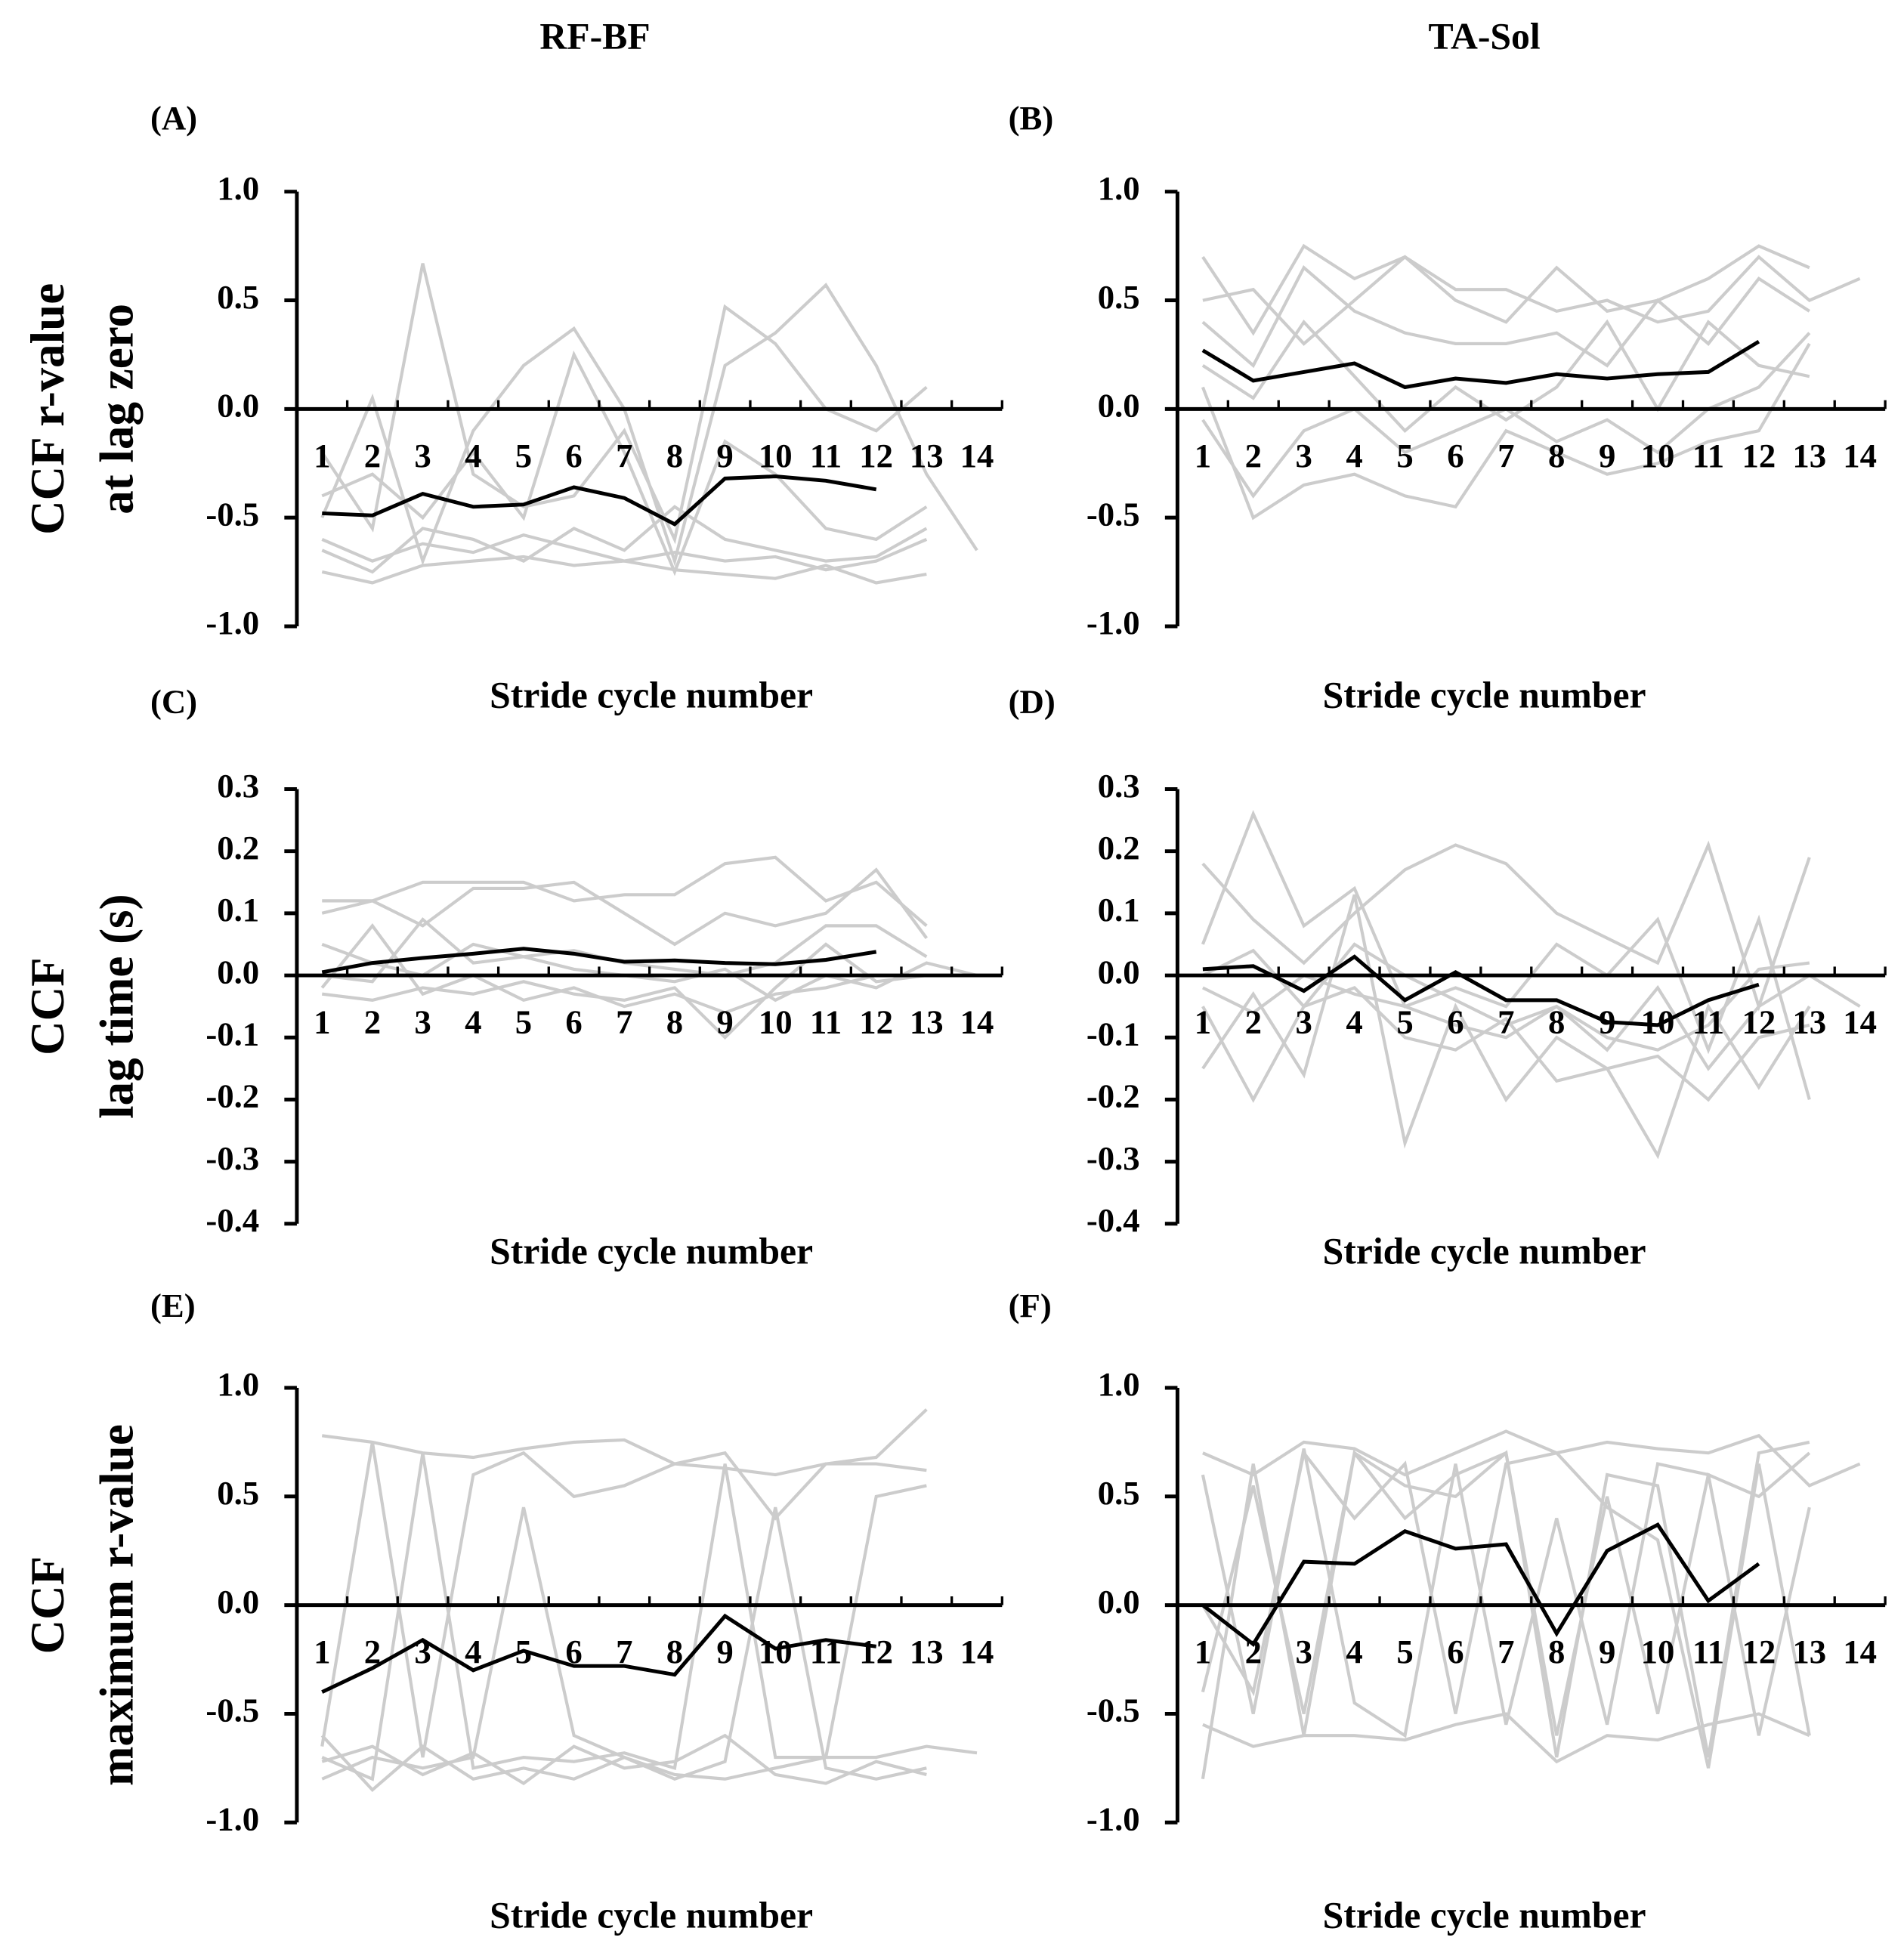 This screenshot has width=1904, height=1959. I want to click on y-axis-label: maximum r-value, so click(116, 1605).